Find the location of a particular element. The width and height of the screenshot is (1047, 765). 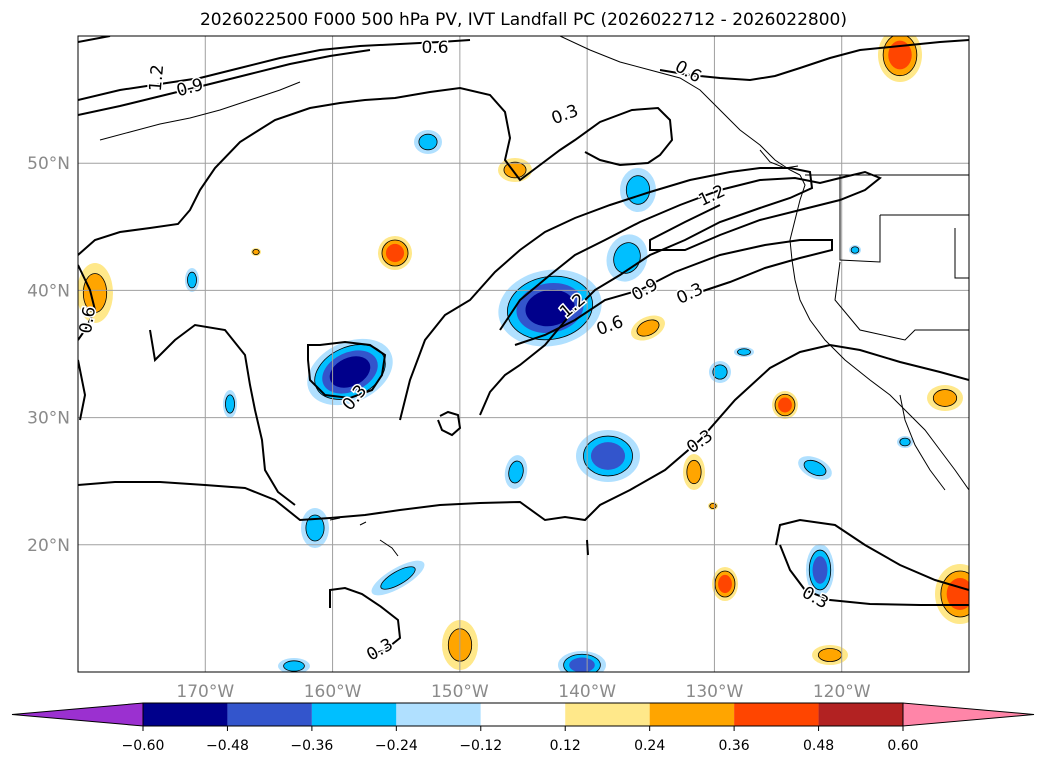

contour-0.3-southeast is located at coordinates (872, 562).